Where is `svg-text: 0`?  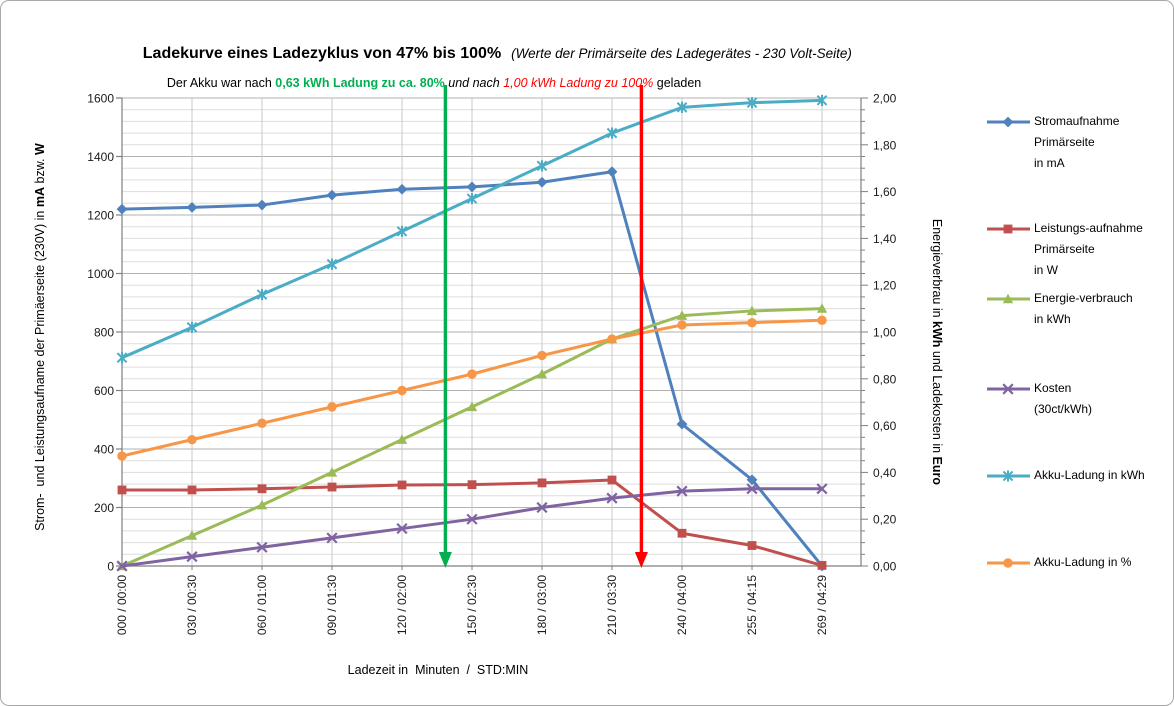
svg-text: 0 is located at coordinates (110, 567).